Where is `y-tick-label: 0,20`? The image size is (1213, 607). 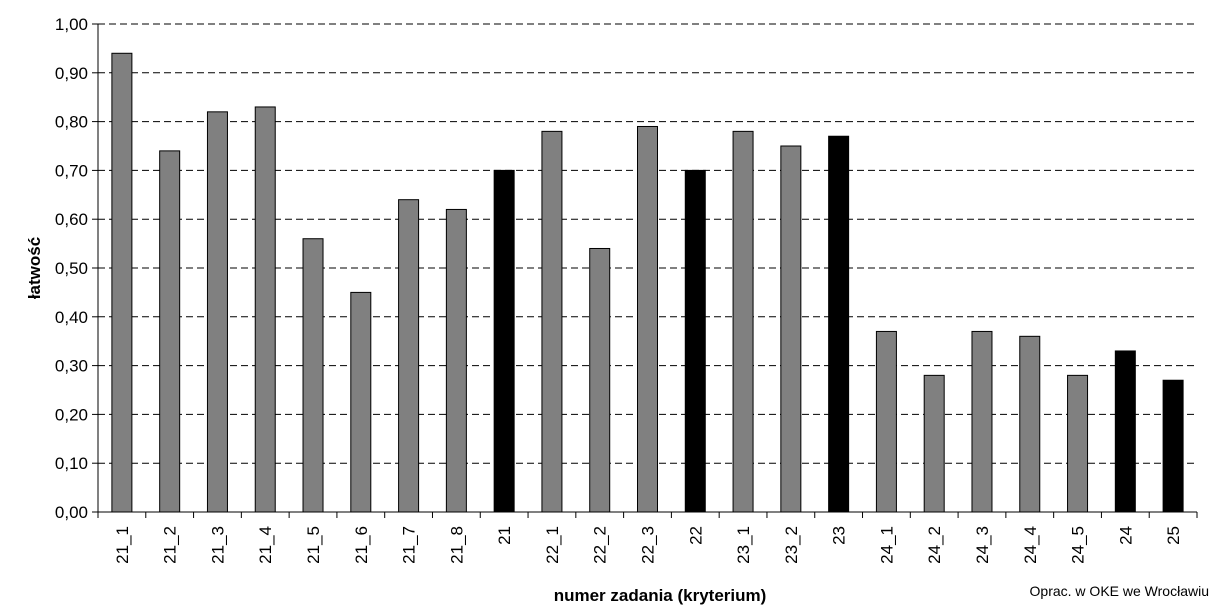
y-tick-label: 0,20 is located at coordinates (71, 414).